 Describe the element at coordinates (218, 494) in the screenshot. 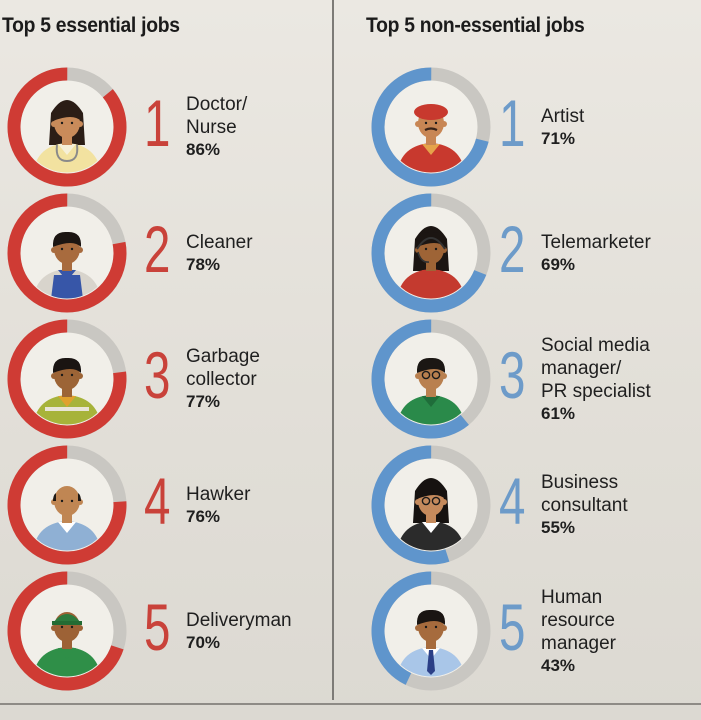

I see `job-label: Hawker` at that location.